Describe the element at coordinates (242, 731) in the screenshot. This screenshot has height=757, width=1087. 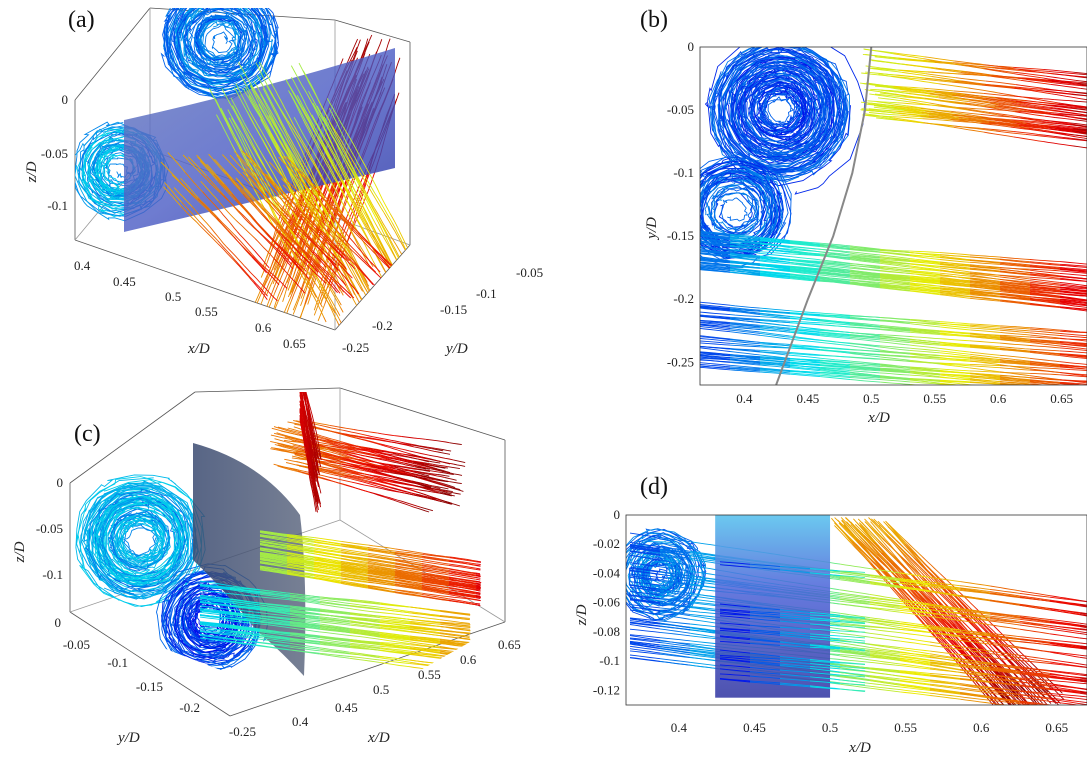
I see `c-y-tick-5: -0.25` at that location.